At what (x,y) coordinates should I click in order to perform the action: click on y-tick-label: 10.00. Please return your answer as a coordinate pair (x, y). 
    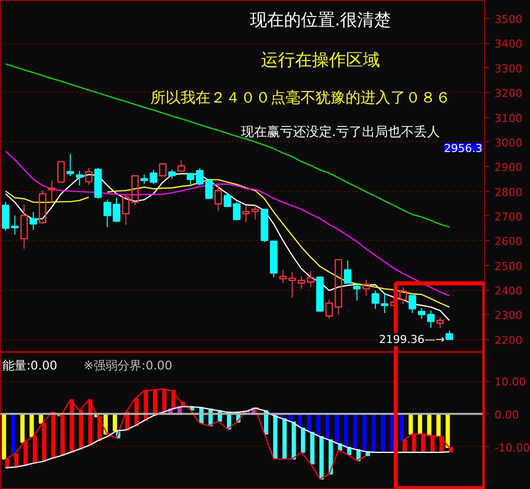
    Looking at the image, I should click on (510, 382).